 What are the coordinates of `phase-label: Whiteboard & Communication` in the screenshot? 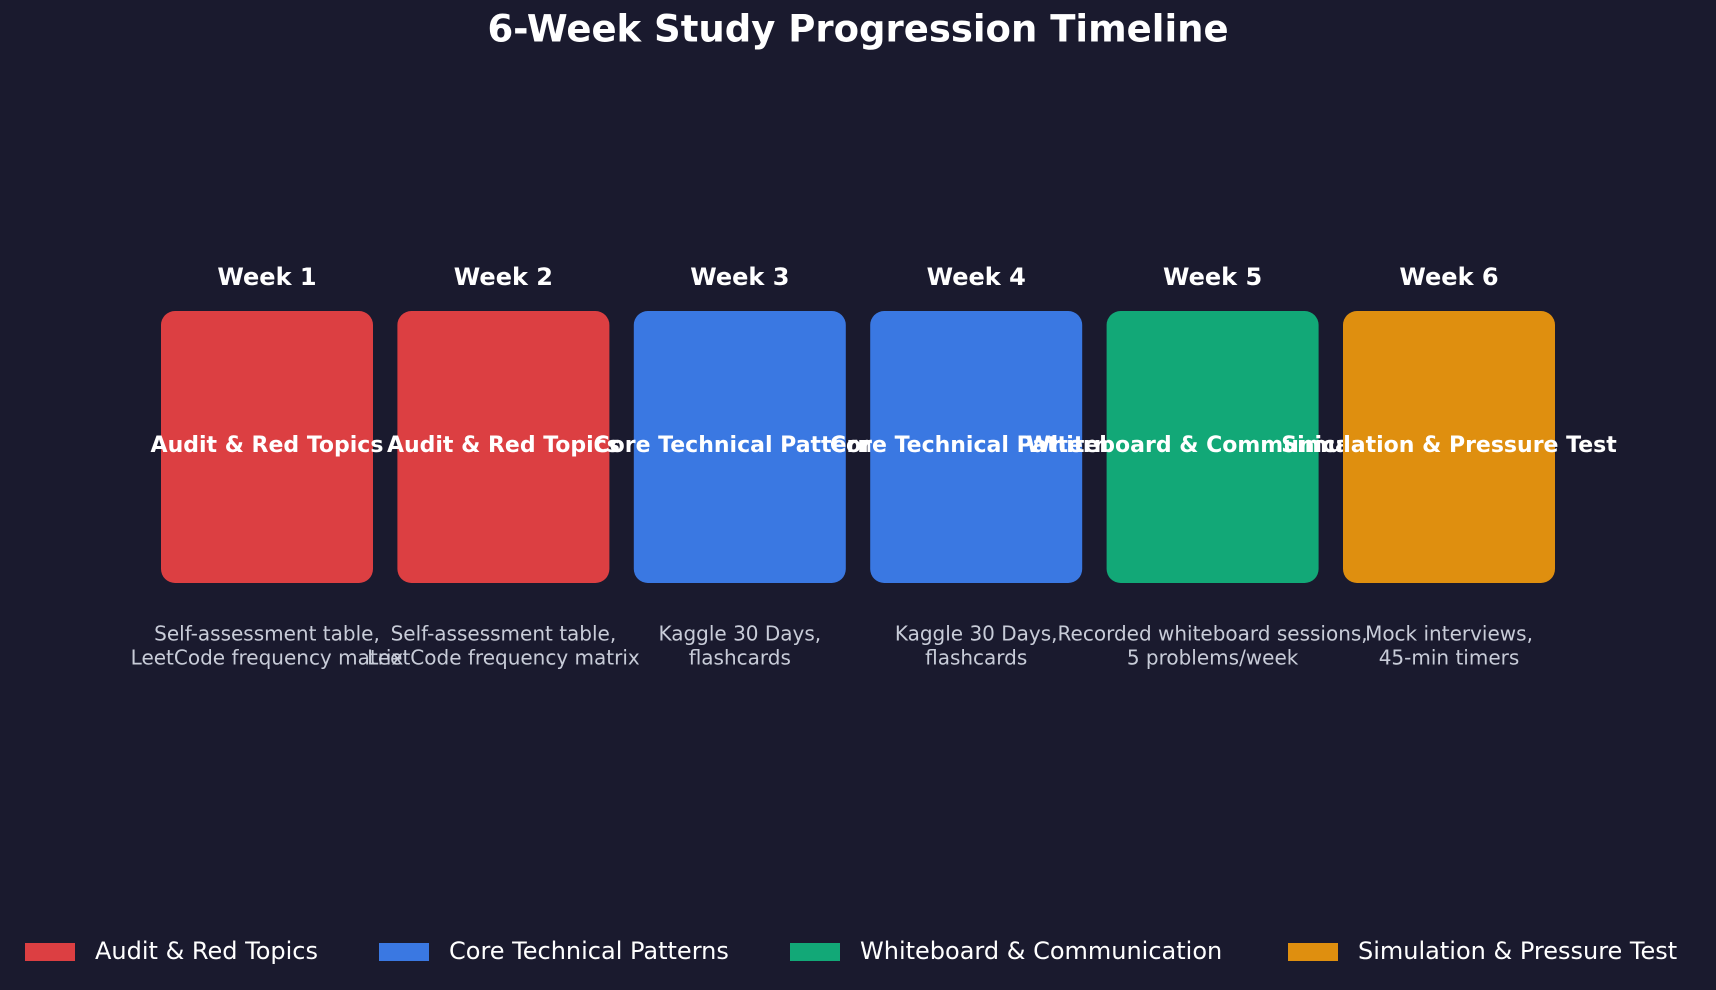 It's located at (1212, 445).